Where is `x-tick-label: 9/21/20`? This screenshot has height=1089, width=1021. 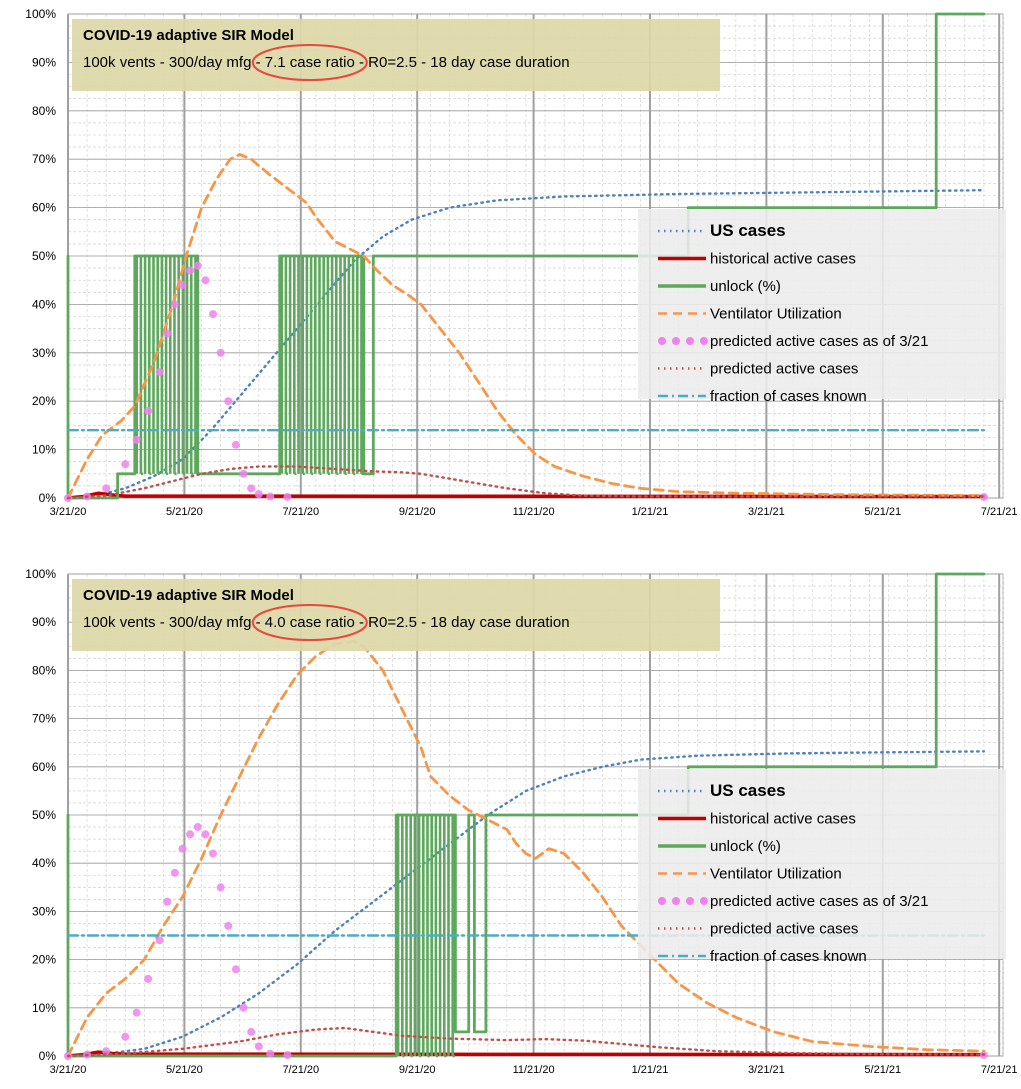 x-tick-label: 9/21/20 is located at coordinates (417, 1070).